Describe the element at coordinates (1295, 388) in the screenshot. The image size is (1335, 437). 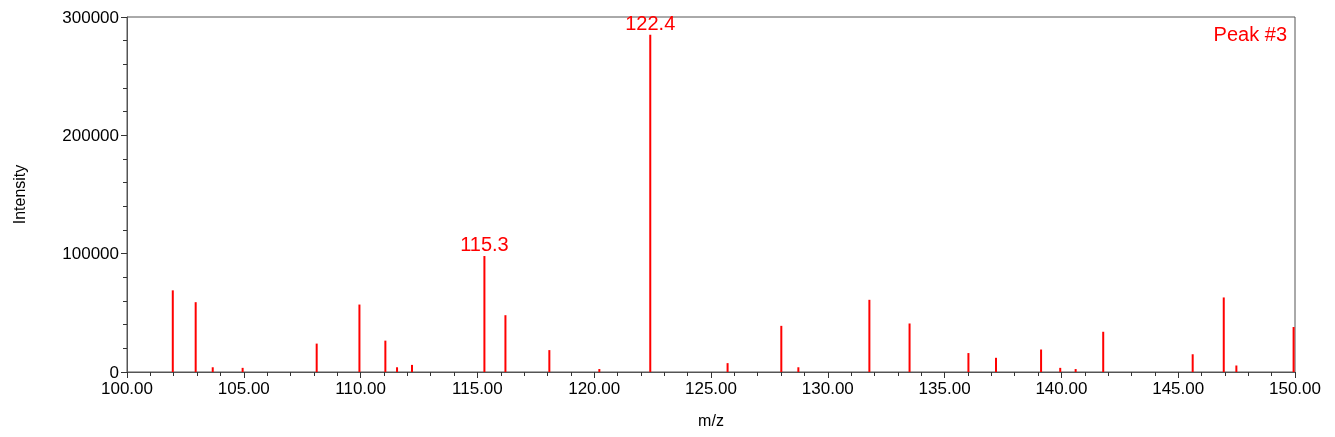
I see `x-tick-label: 150.00` at that location.